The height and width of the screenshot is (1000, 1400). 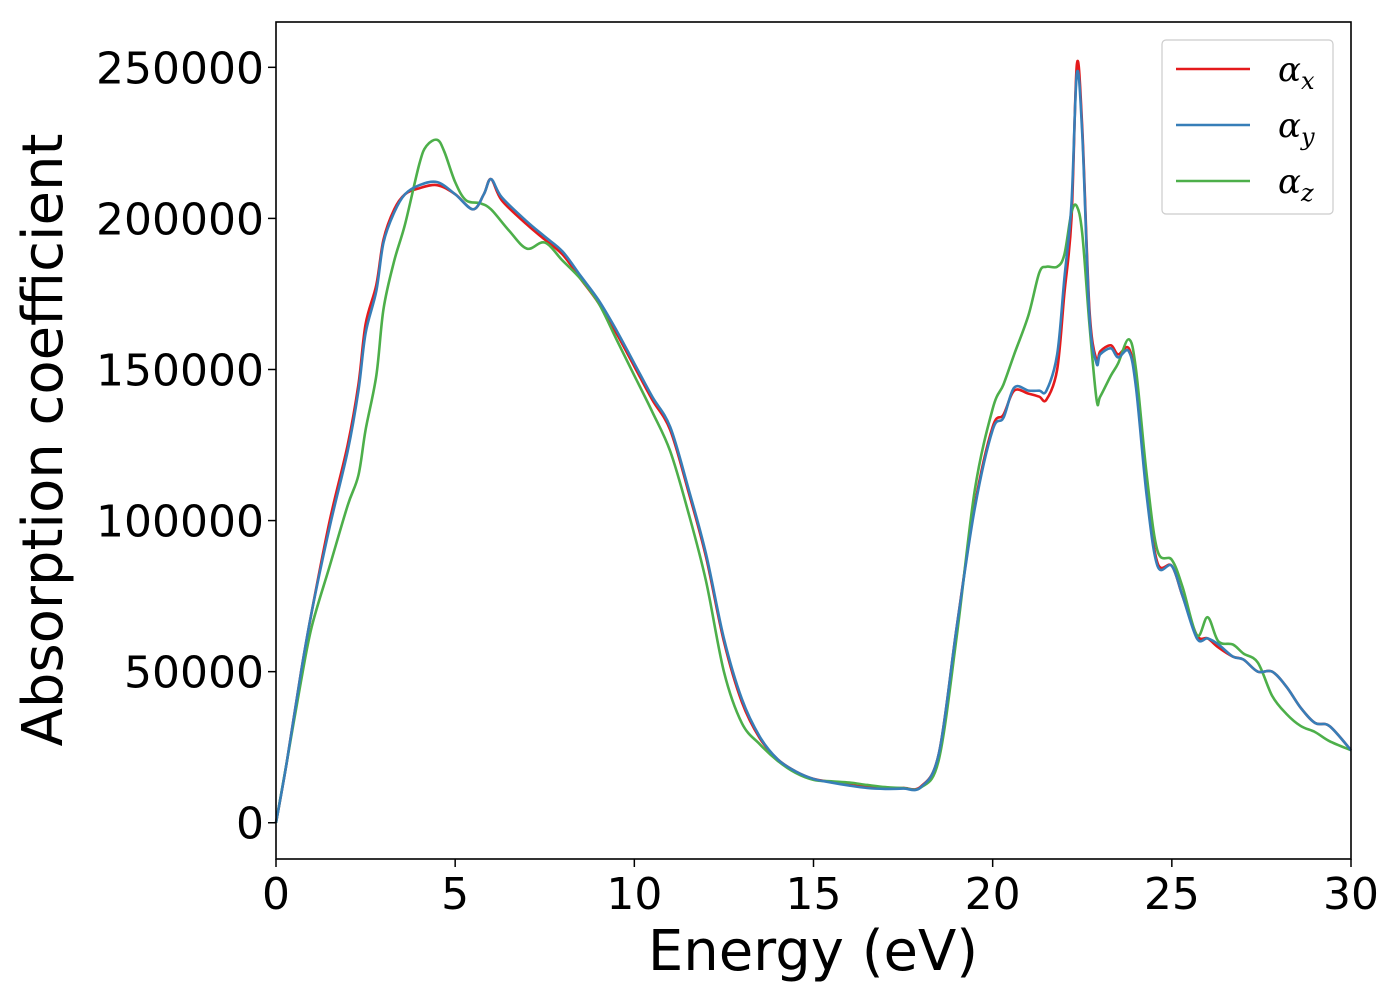 I want to click on y-tick-label: 200000, so click(x=180, y=219).